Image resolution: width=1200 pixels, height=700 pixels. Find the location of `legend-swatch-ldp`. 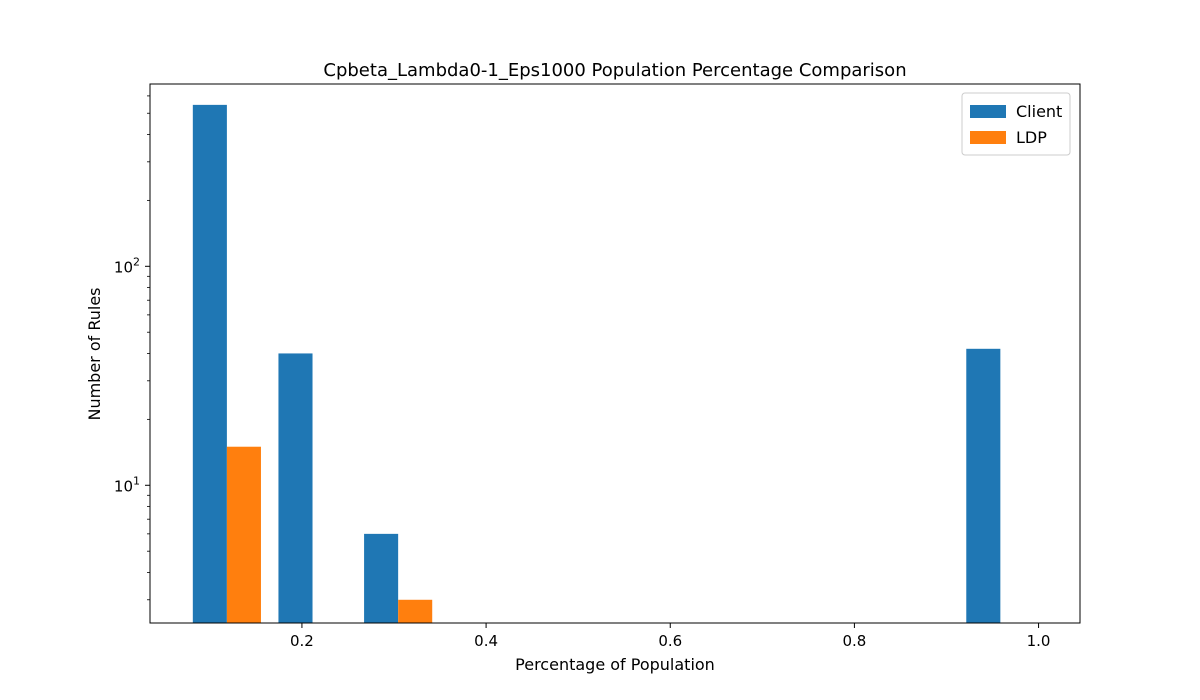

legend-swatch-ldp is located at coordinates (988, 137).